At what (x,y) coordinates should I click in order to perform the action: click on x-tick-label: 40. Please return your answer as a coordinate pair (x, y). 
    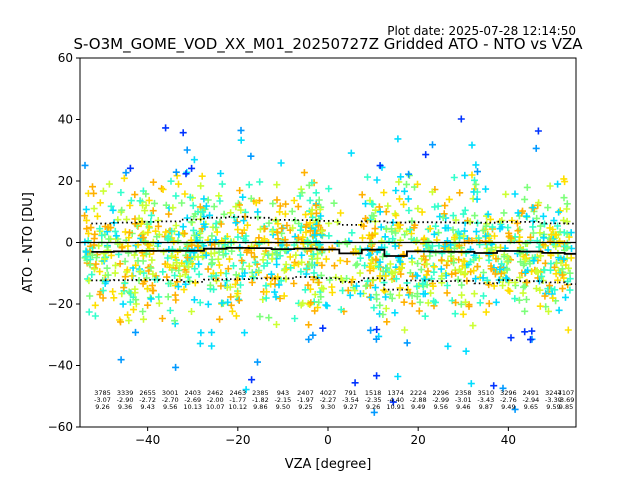
    Looking at the image, I should click on (508, 440).